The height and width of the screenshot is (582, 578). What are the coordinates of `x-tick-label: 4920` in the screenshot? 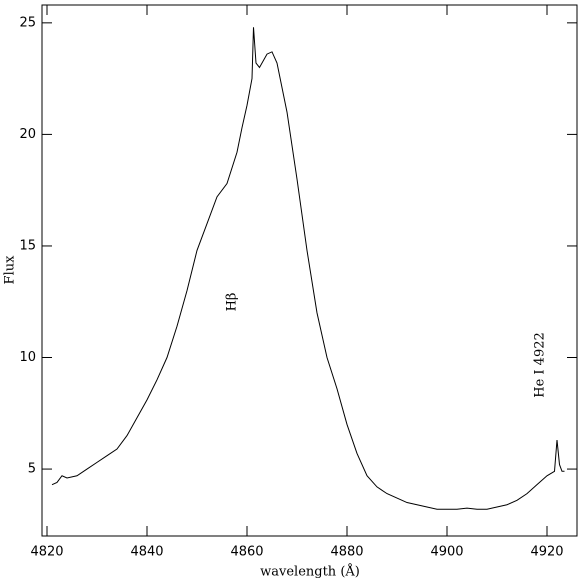 It's located at (546, 552).